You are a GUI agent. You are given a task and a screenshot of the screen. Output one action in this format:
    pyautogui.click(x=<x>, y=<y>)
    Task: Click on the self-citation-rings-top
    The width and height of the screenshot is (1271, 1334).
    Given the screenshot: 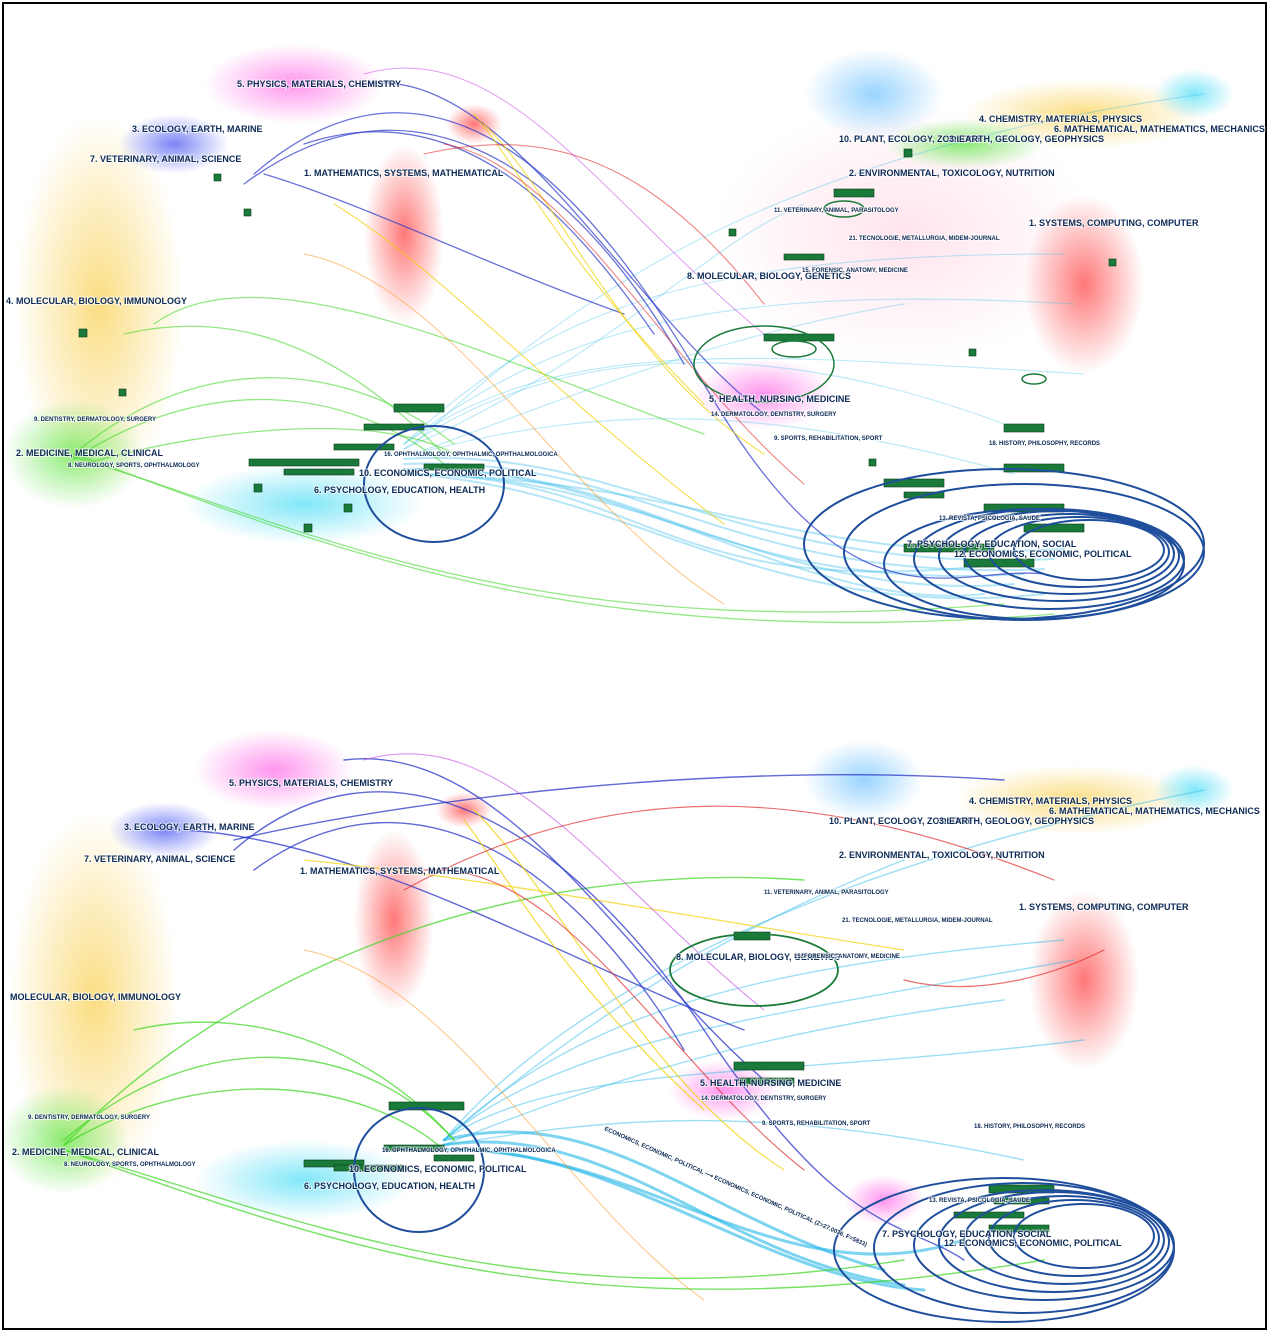 What is the action you would take?
    pyautogui.click(x=784, y=523)
    